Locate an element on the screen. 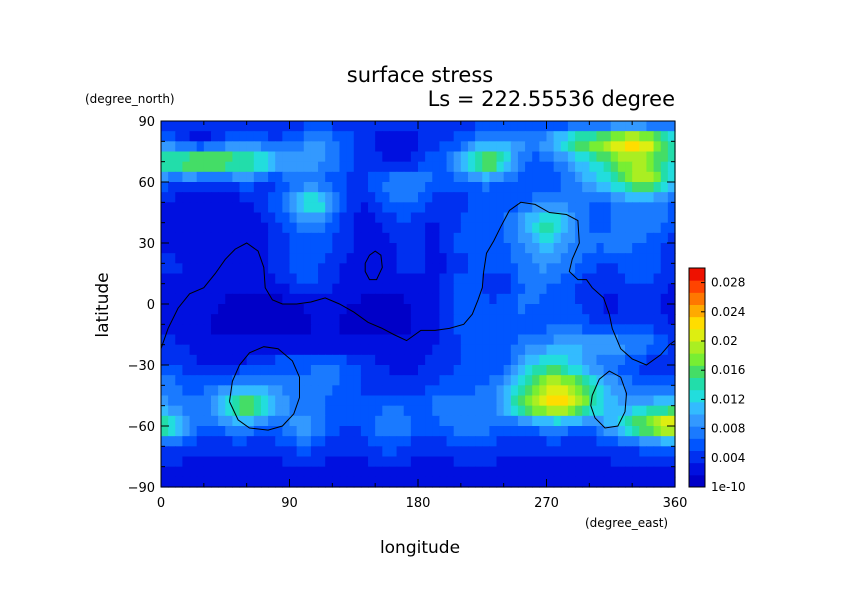 The image size is (842, 595). y-tick-label: −30 is located at coordinates (141, 366).